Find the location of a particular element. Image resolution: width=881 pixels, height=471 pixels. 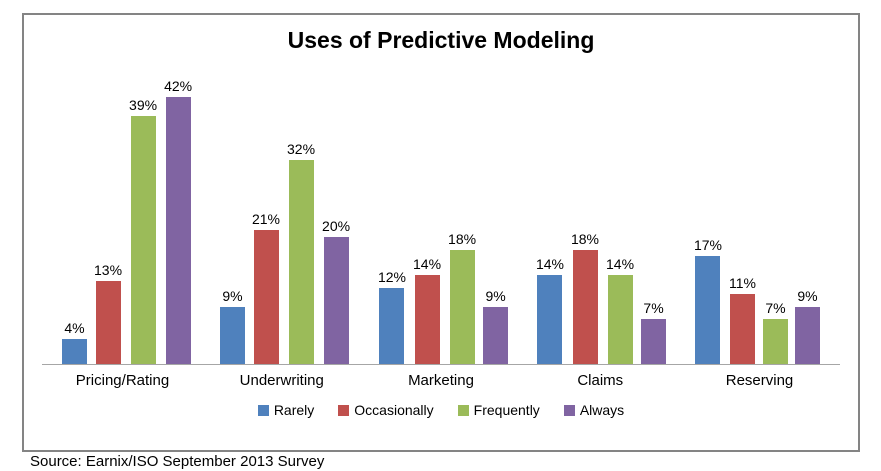

legend-item-rarely: Rarely is located at coordinates (286, 410).